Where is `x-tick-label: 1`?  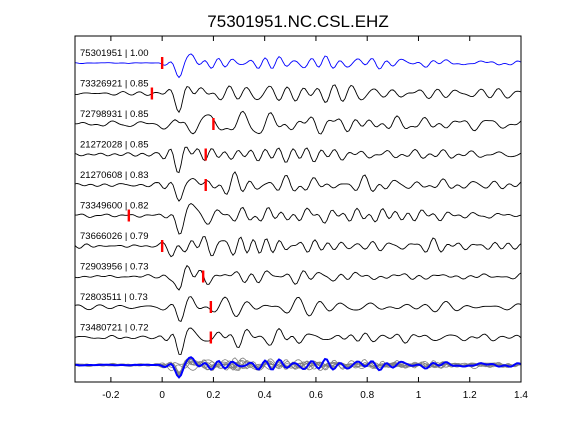 x-tick-label: 1 is located at coordinates (419, 395).